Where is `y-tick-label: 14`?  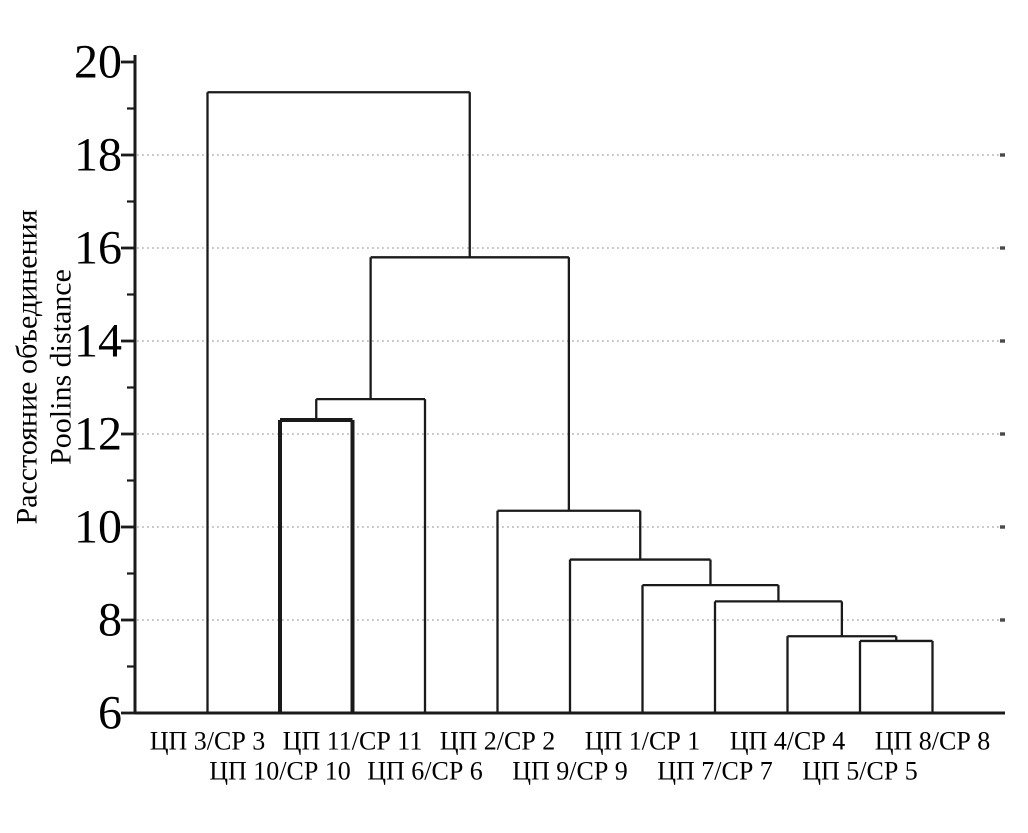 y-tick-label: 14 is located at coordinates (98, 341).